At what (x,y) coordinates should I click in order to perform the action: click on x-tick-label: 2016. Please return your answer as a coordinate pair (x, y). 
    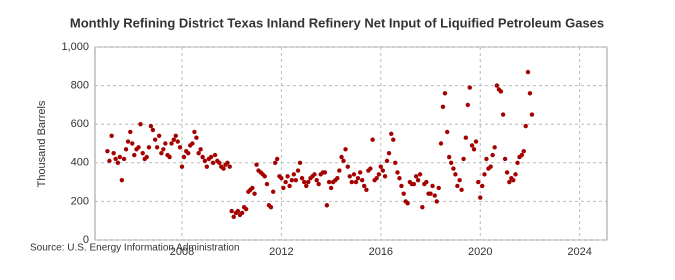
    Looking at the image, I should click on (381, 252).